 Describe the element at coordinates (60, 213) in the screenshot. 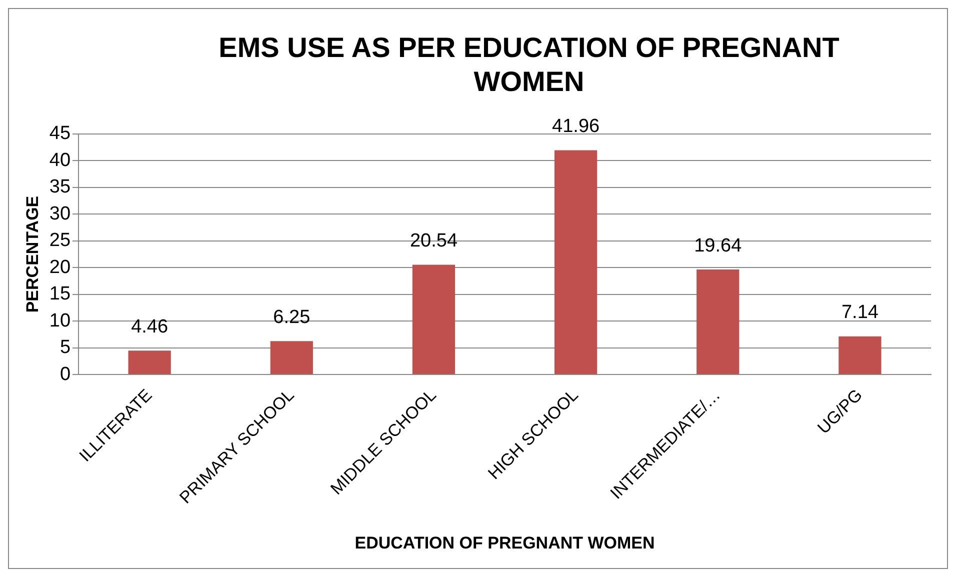

I see `y-tick-label: 30` at that location.